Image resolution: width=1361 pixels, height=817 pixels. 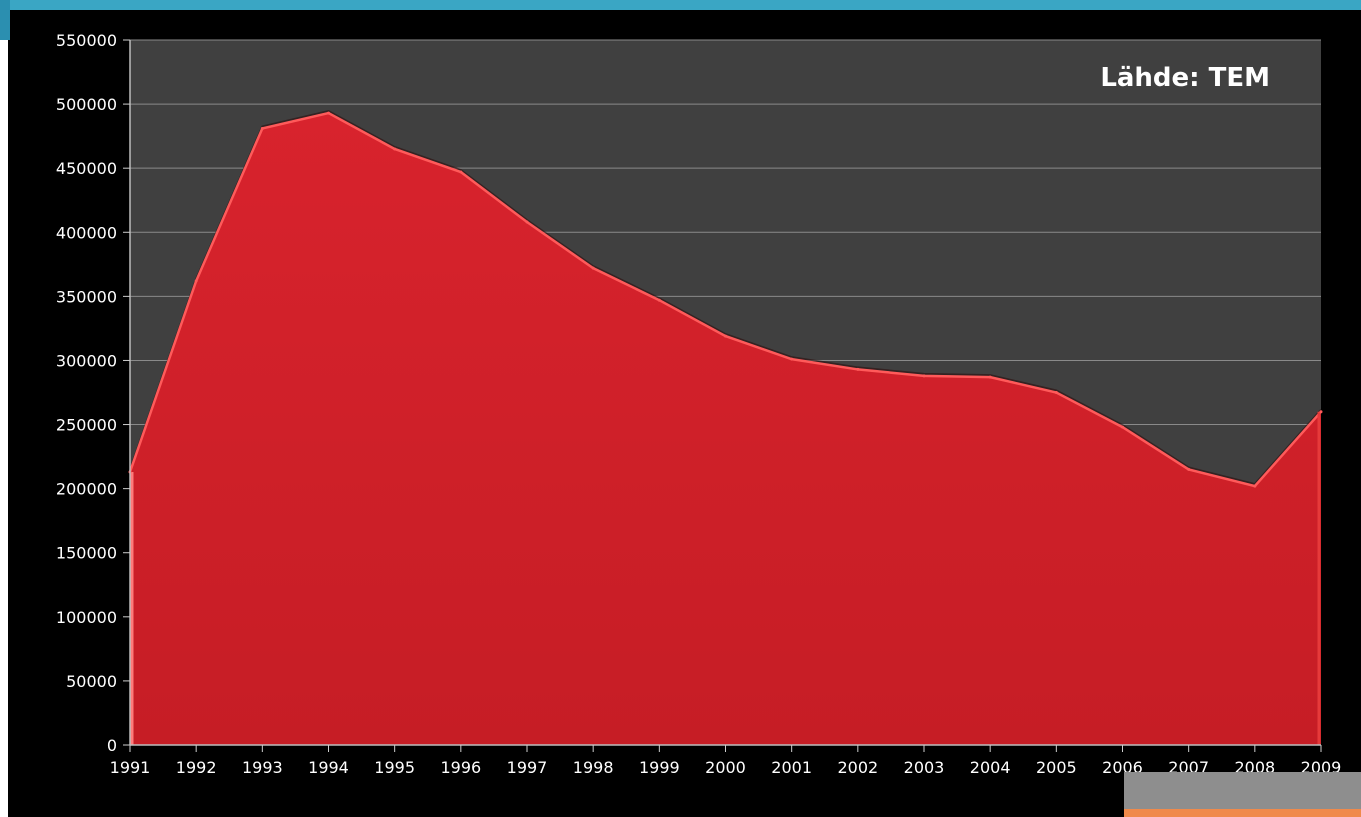 I want to click on x-tick-label: 1992, so click(x=196, y=767).